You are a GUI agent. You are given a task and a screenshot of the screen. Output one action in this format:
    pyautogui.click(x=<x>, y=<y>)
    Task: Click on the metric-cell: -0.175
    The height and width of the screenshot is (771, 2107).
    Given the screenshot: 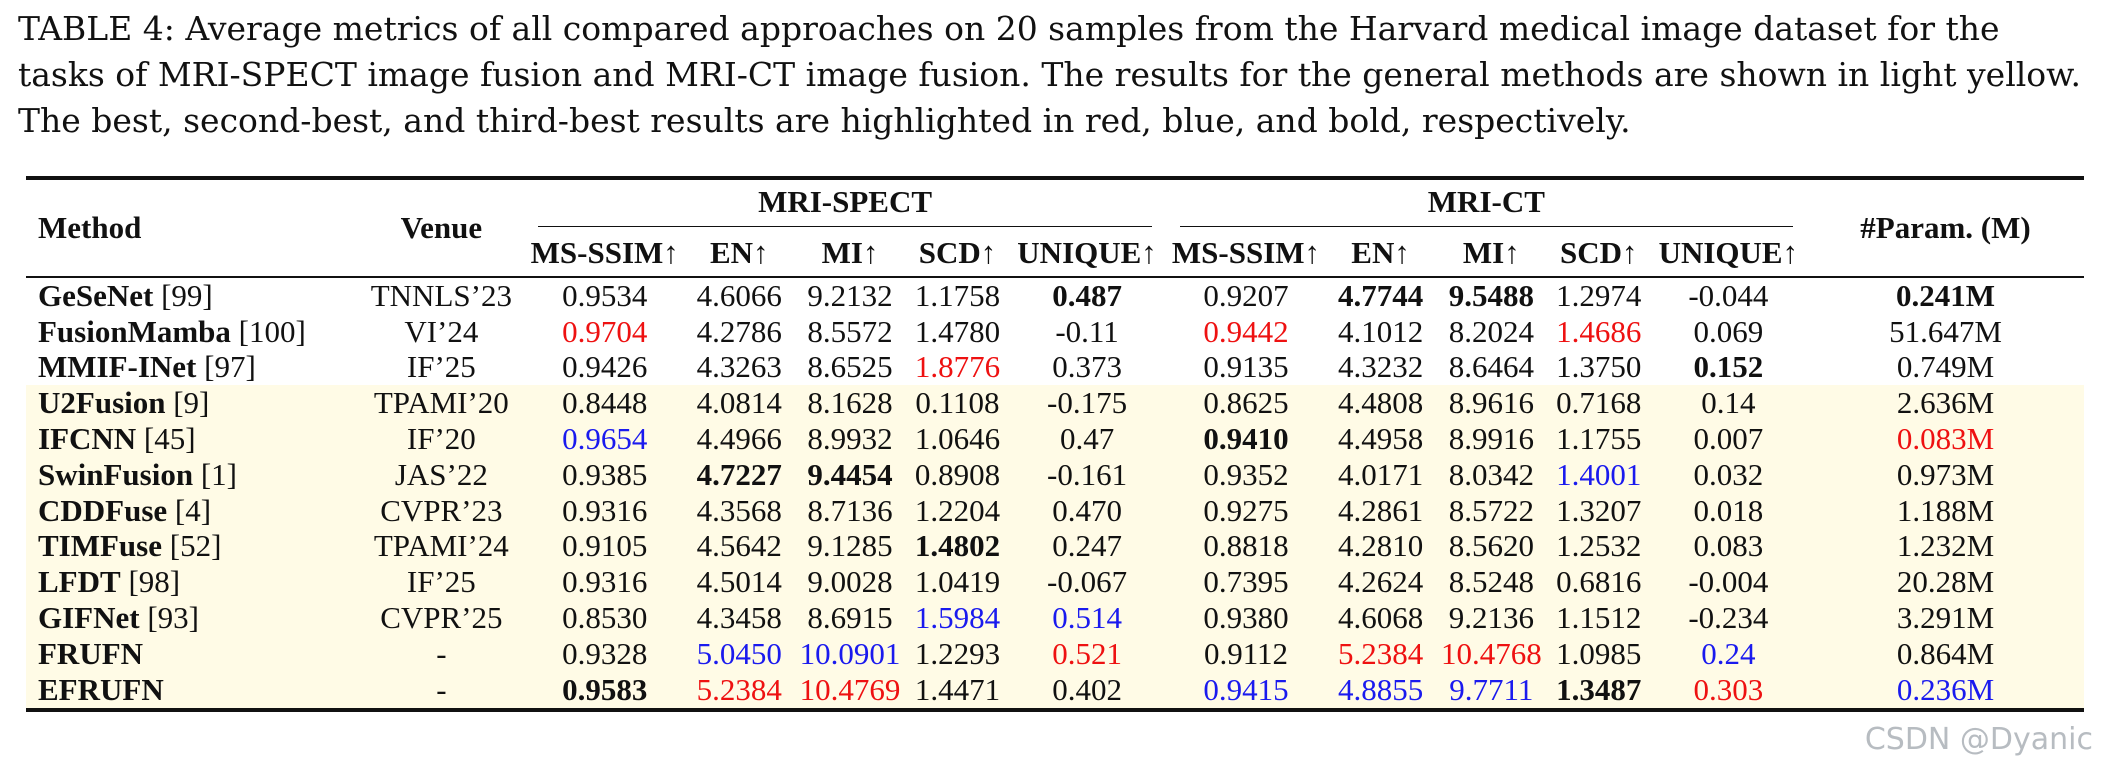 What is the action you would take?
    pyautogui.click(x=1087, y=403)
    